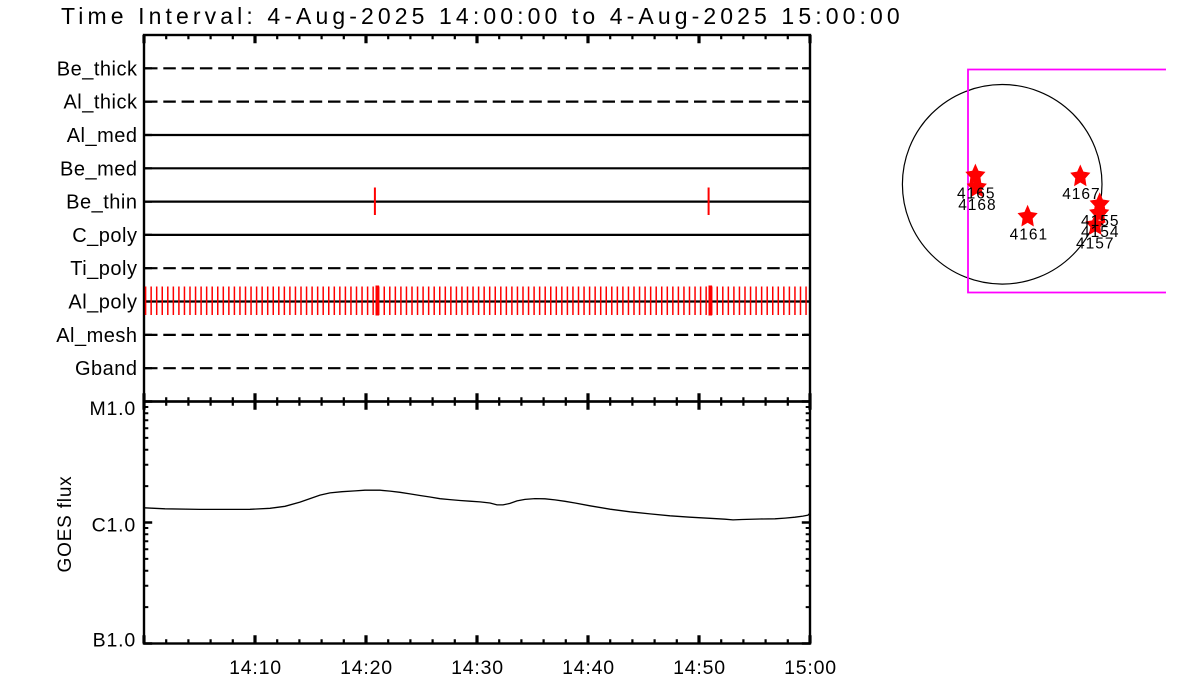 The image size is (1200, 700). What do you see at coordinates (1095, 244) in the screenshot?
I see `svg-text: 4157` at bounding box center [1095, 244].